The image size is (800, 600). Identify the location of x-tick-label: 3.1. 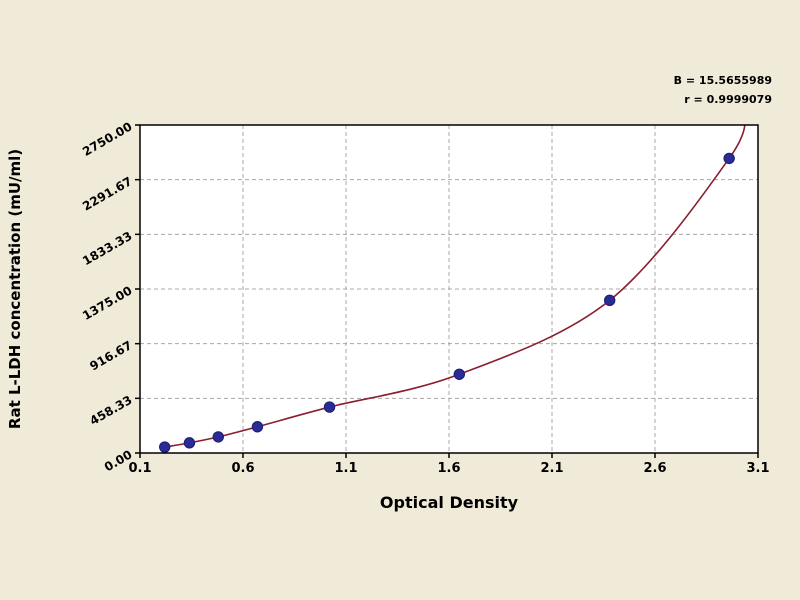
(757, 468).